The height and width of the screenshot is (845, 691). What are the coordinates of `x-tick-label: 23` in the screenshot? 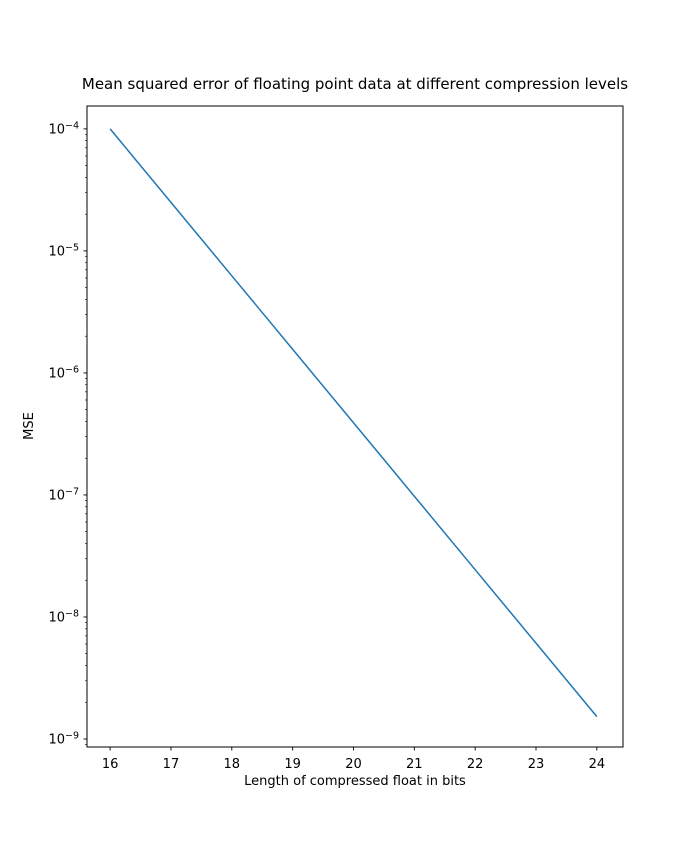 It's located at (536, 764).